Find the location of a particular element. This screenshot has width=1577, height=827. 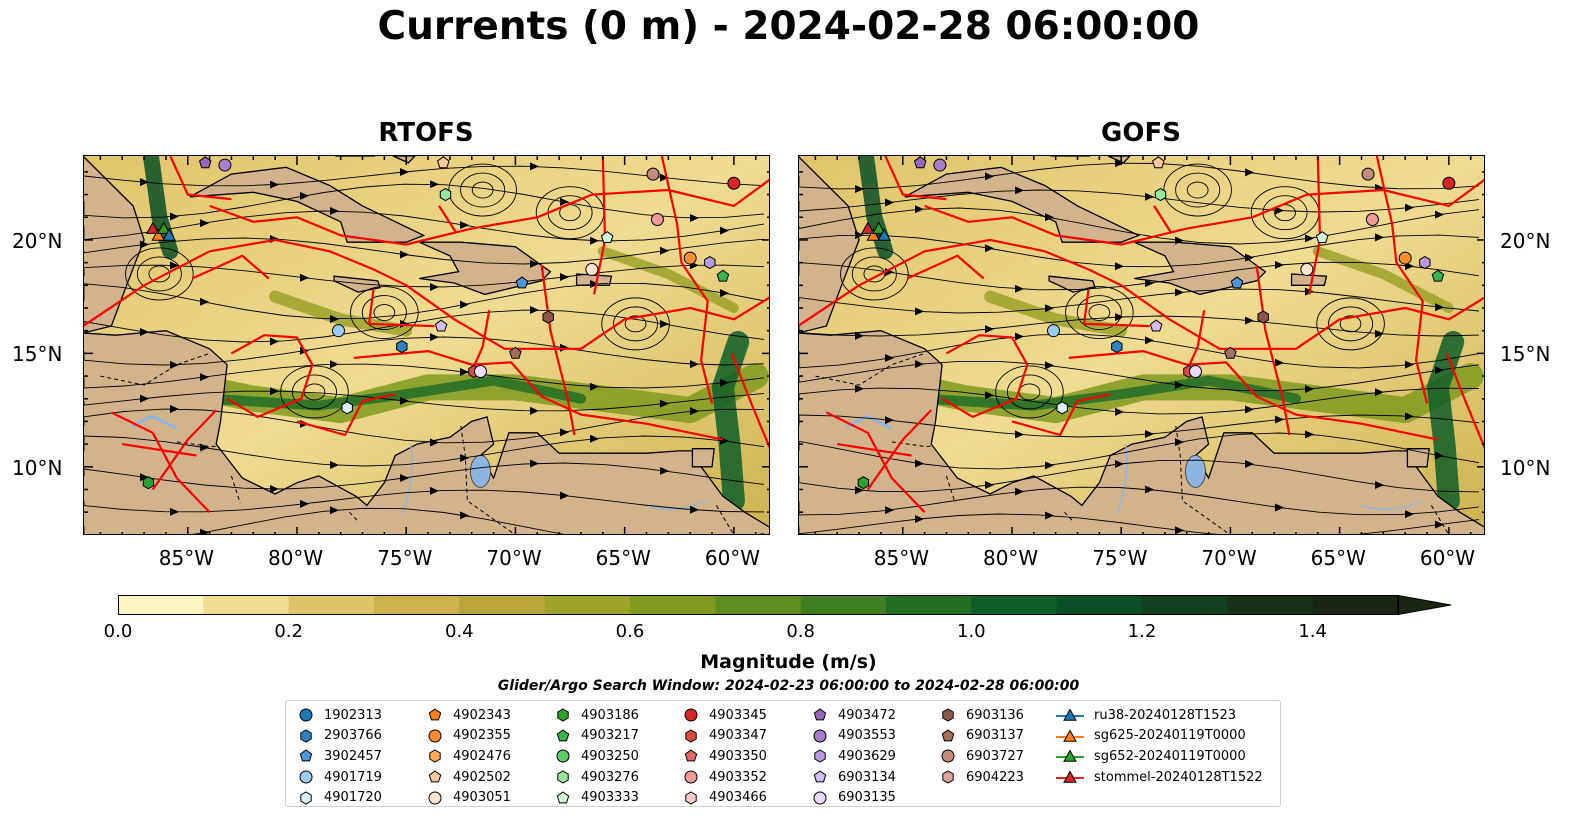

current-jet is located at coordinates (395, 393).